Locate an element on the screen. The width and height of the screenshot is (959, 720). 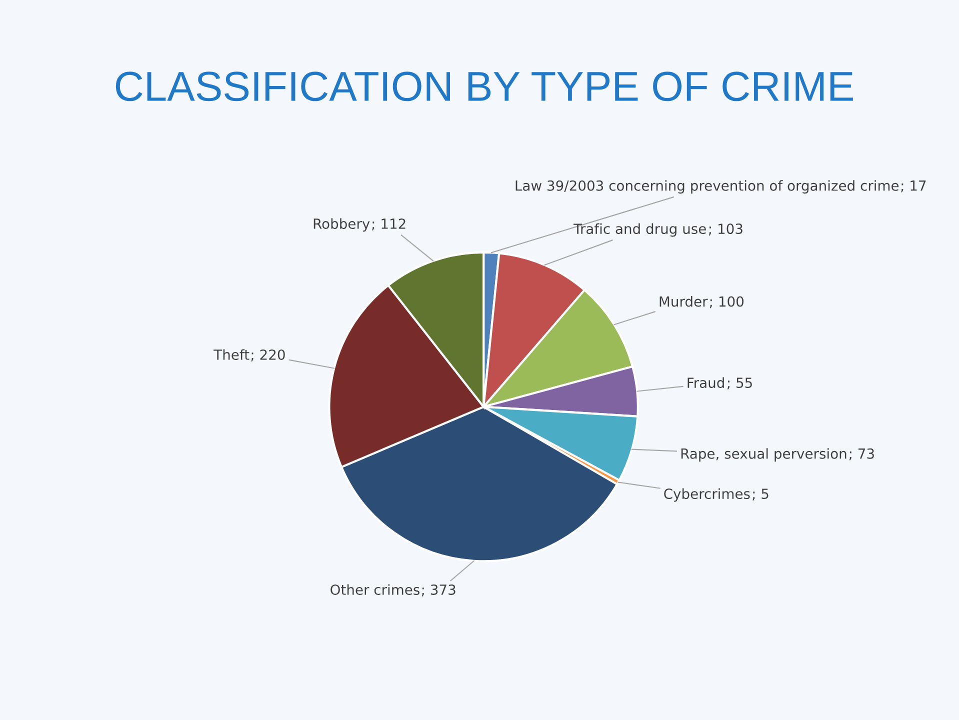
data-label: ; 5 is located at coordinates (760, 494).